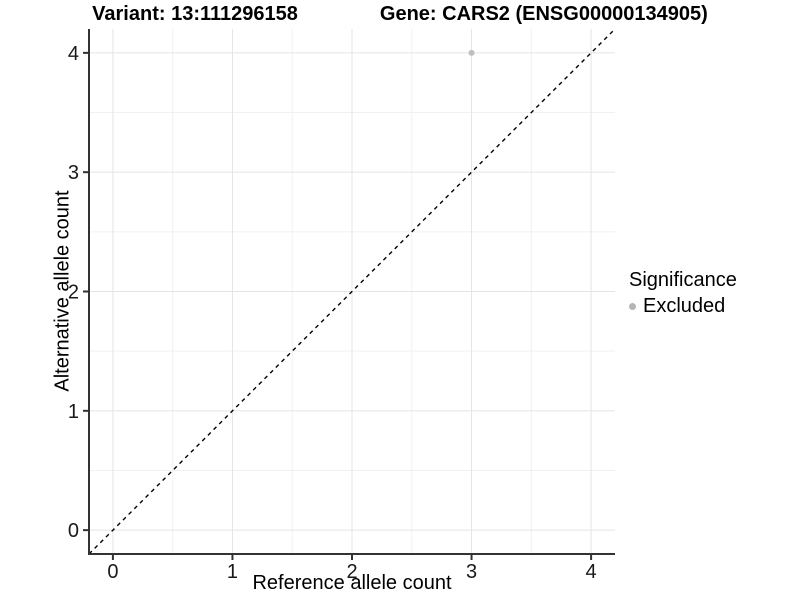 This screenshot has height=600, width=800. I want to click on legend: Significance Excluded, so click(683, 293).